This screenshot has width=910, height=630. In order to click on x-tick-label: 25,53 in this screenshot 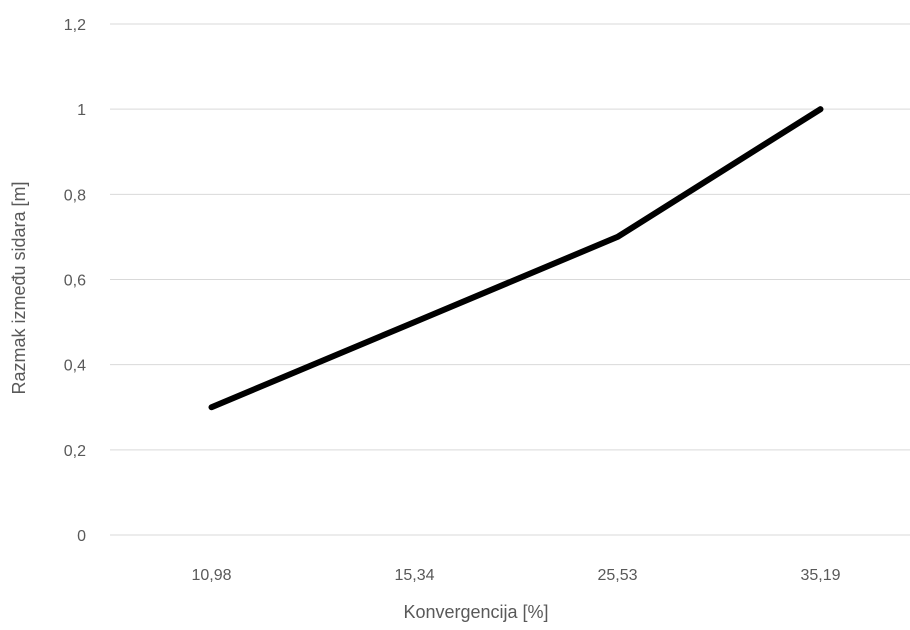, I will do `click(617, 575)`.